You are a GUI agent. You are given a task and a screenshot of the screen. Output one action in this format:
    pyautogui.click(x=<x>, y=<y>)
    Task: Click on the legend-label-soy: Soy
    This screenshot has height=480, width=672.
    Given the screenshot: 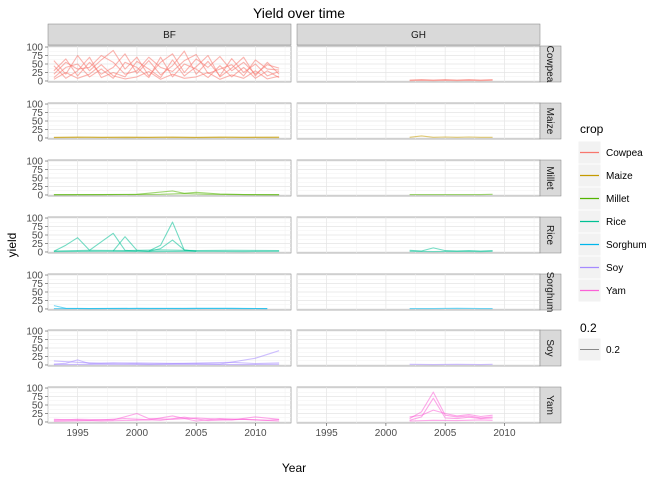 What is the action you would take?
    pyautogui.click(x=614, y=268)
    